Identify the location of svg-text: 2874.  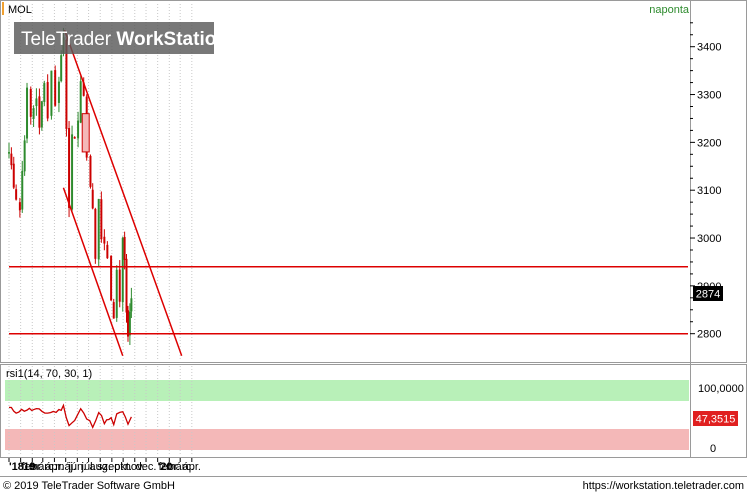
(708, 295).